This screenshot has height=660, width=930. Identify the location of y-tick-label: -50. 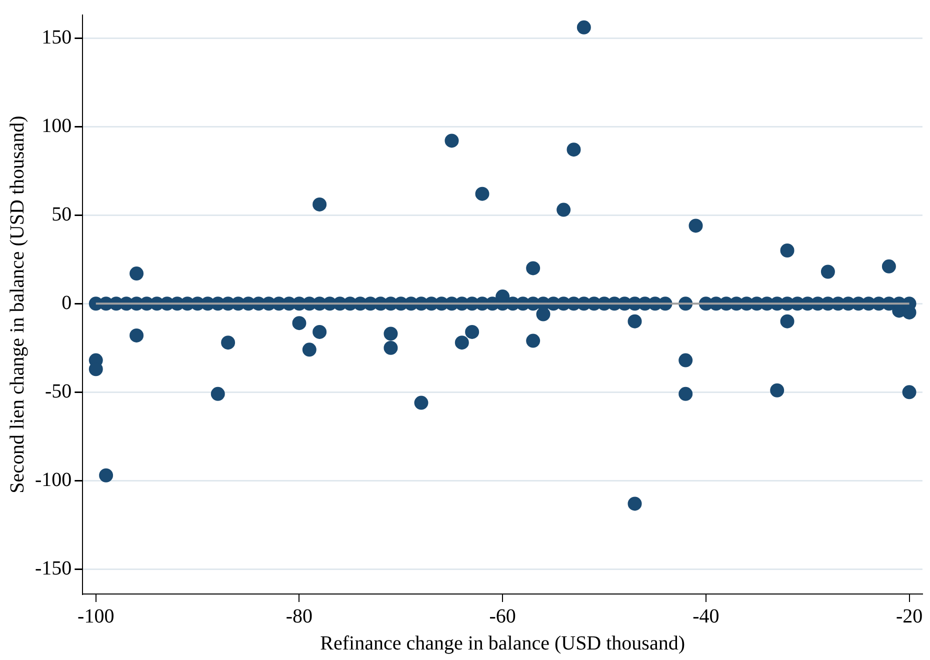
(58, 391).